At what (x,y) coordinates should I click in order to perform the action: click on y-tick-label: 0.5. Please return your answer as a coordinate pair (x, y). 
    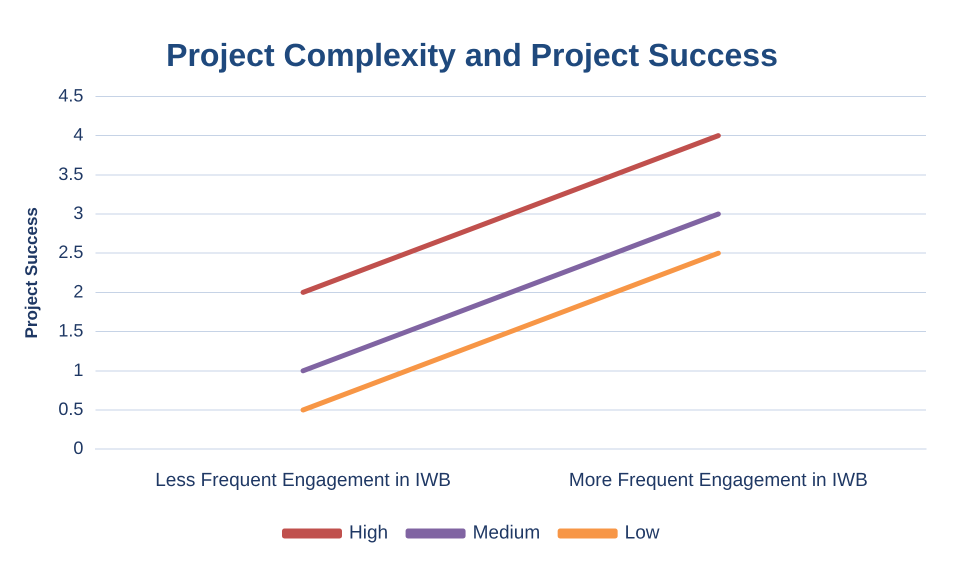
    Looking at the image, I should click on (71, 408).